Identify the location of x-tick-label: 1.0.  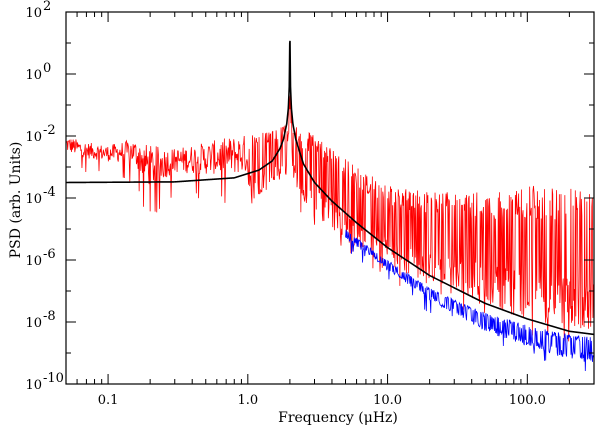
(247, 400).